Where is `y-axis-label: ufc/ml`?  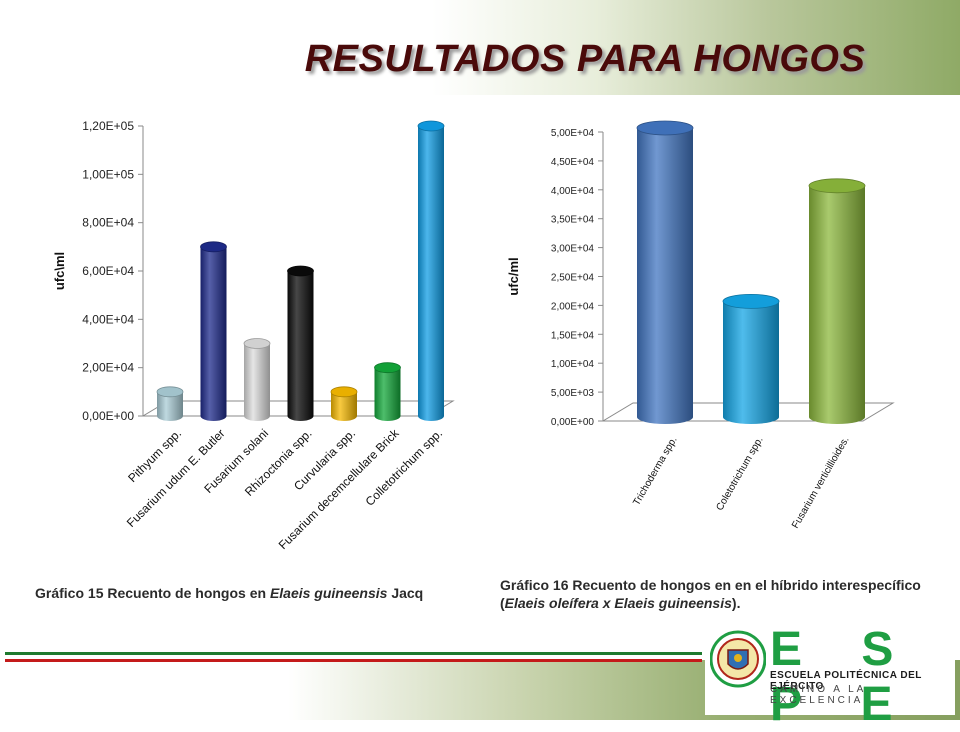 y-axis-label: ufc/ml is located at coordinates (513, 276).